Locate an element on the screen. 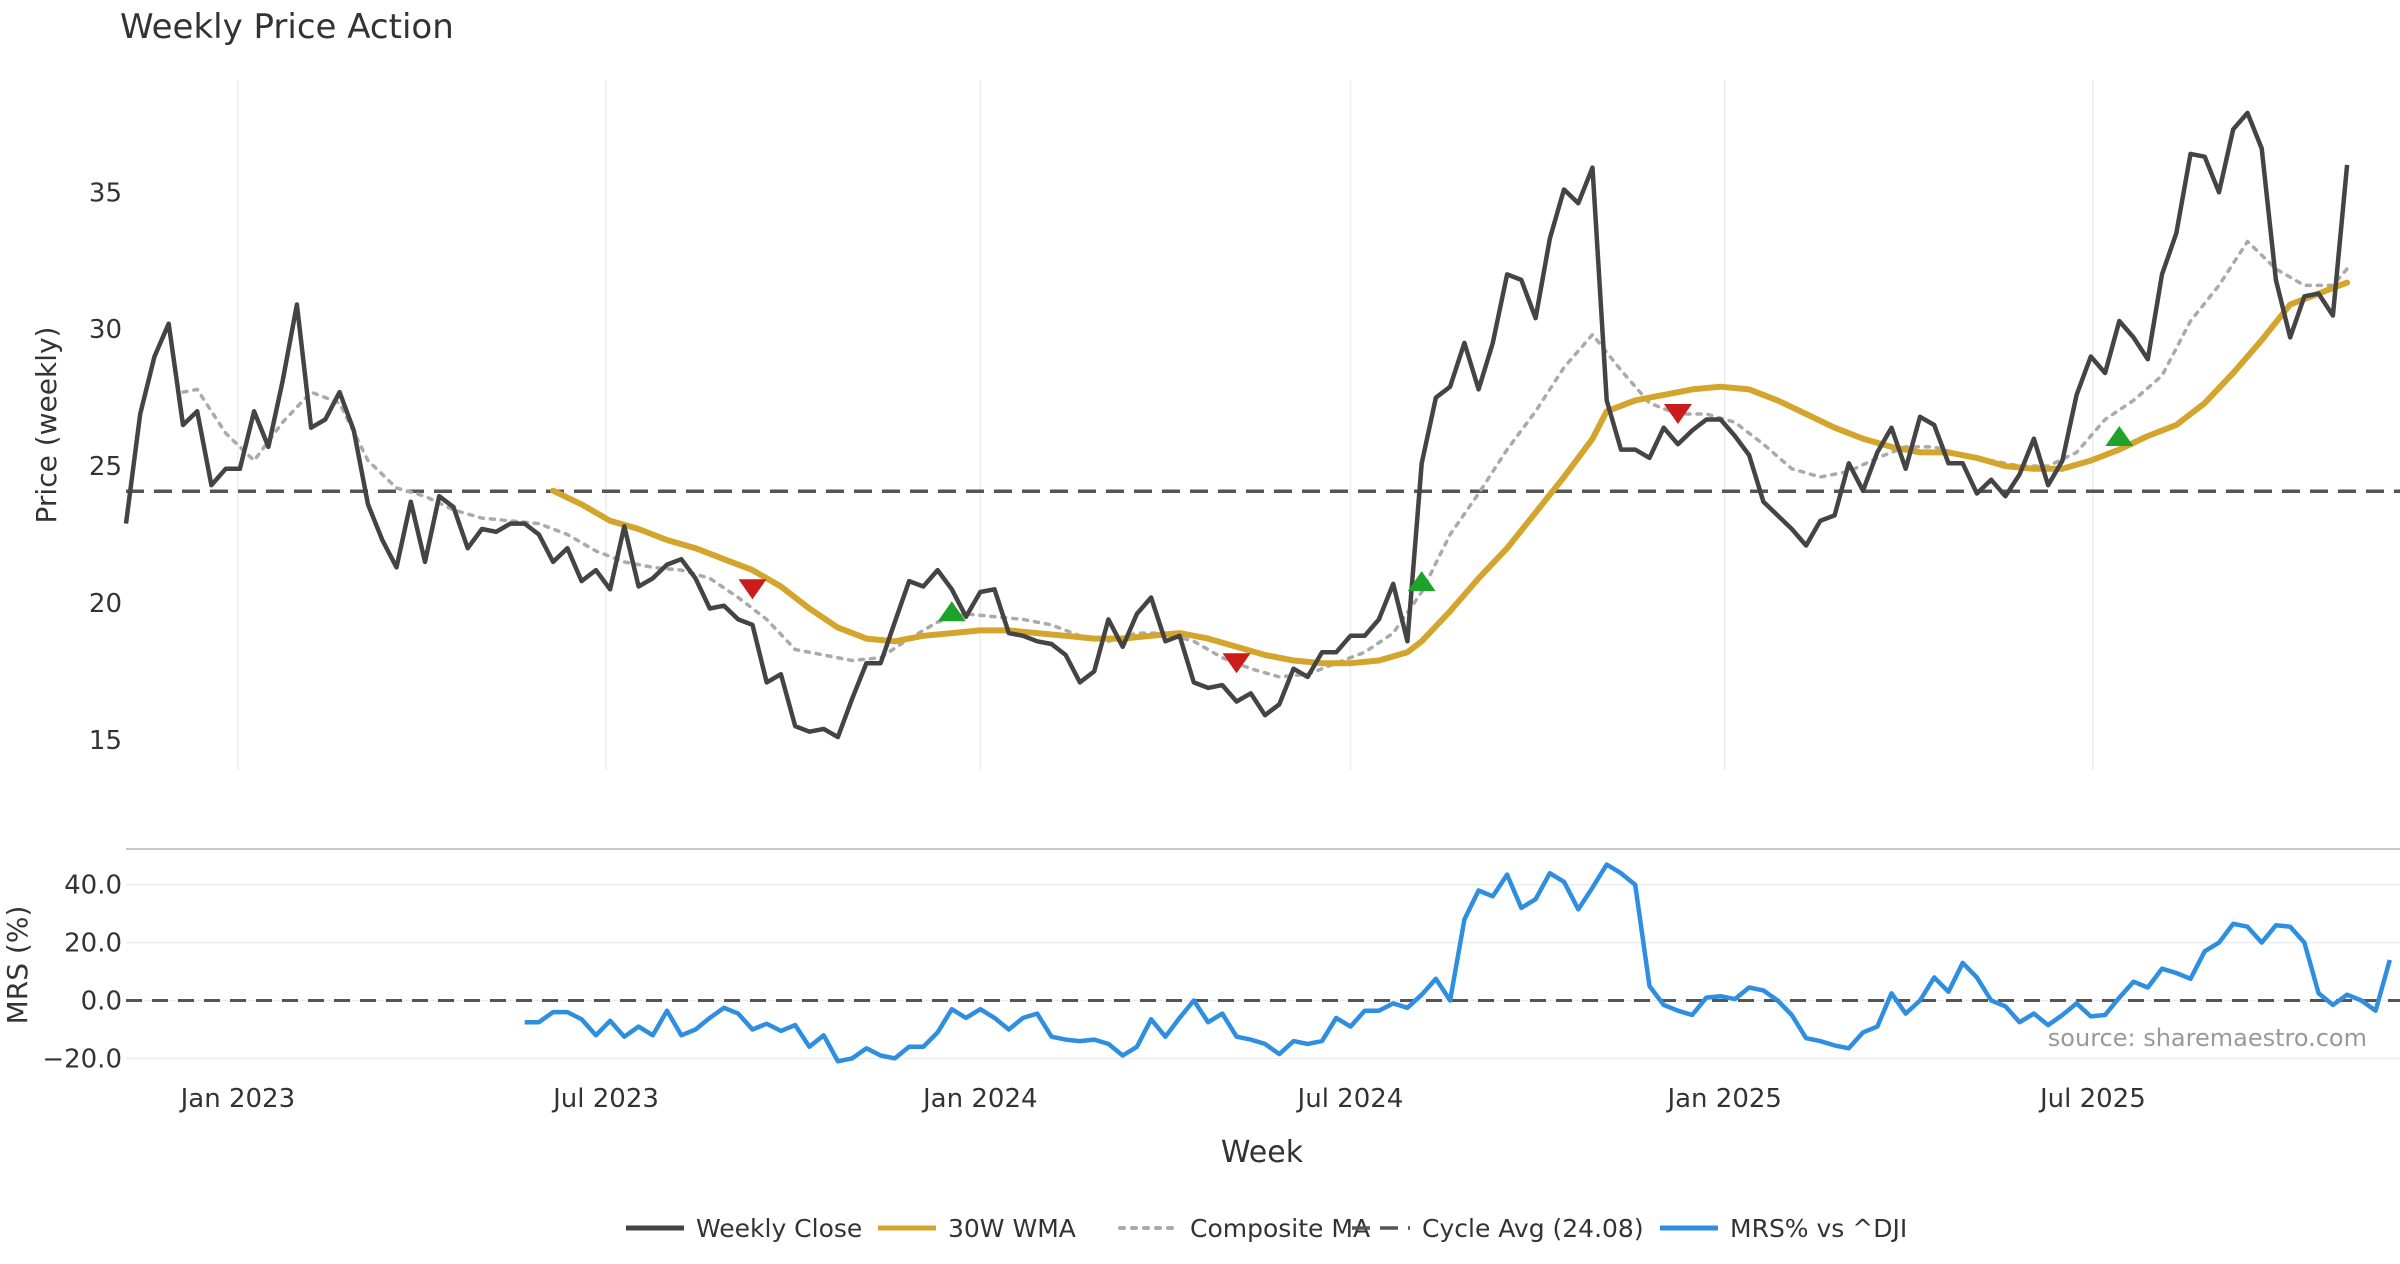 The height and width of the screenshot is (1264, 2400). legend-item: Weekly Close is located at coordinates (744, 1228).